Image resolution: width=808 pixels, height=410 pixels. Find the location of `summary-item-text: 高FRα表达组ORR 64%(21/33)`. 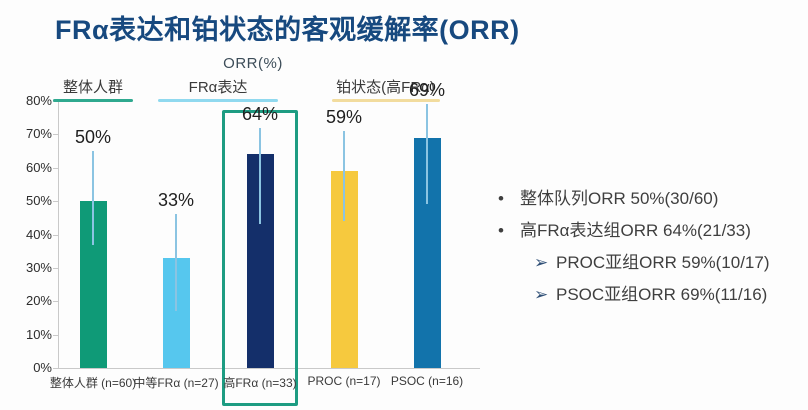

summary-item-text: 高FRα表达组ORR 64%(21/33) is located at coordinates (635, 230).